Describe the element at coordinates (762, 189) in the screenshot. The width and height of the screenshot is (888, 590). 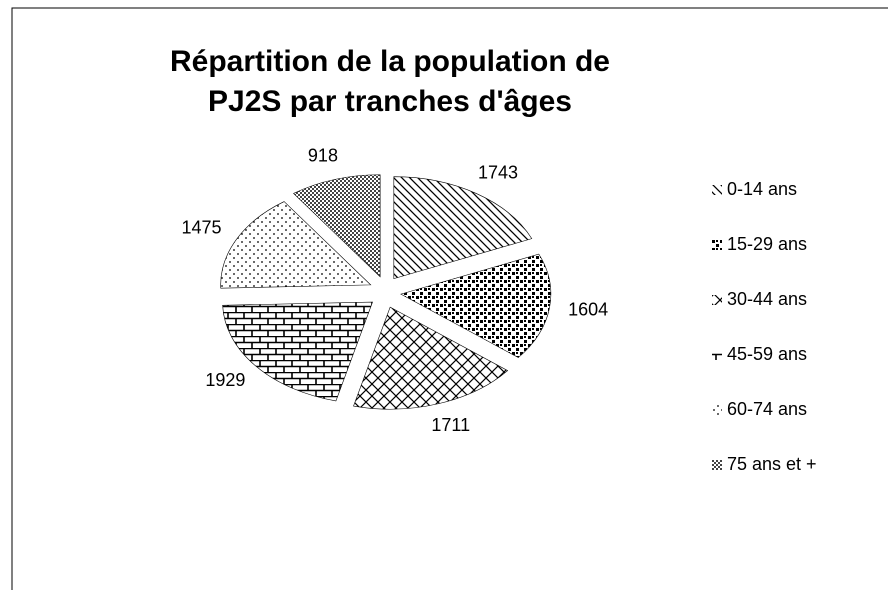
I see `legend-label: 0-14 ans` at that location.